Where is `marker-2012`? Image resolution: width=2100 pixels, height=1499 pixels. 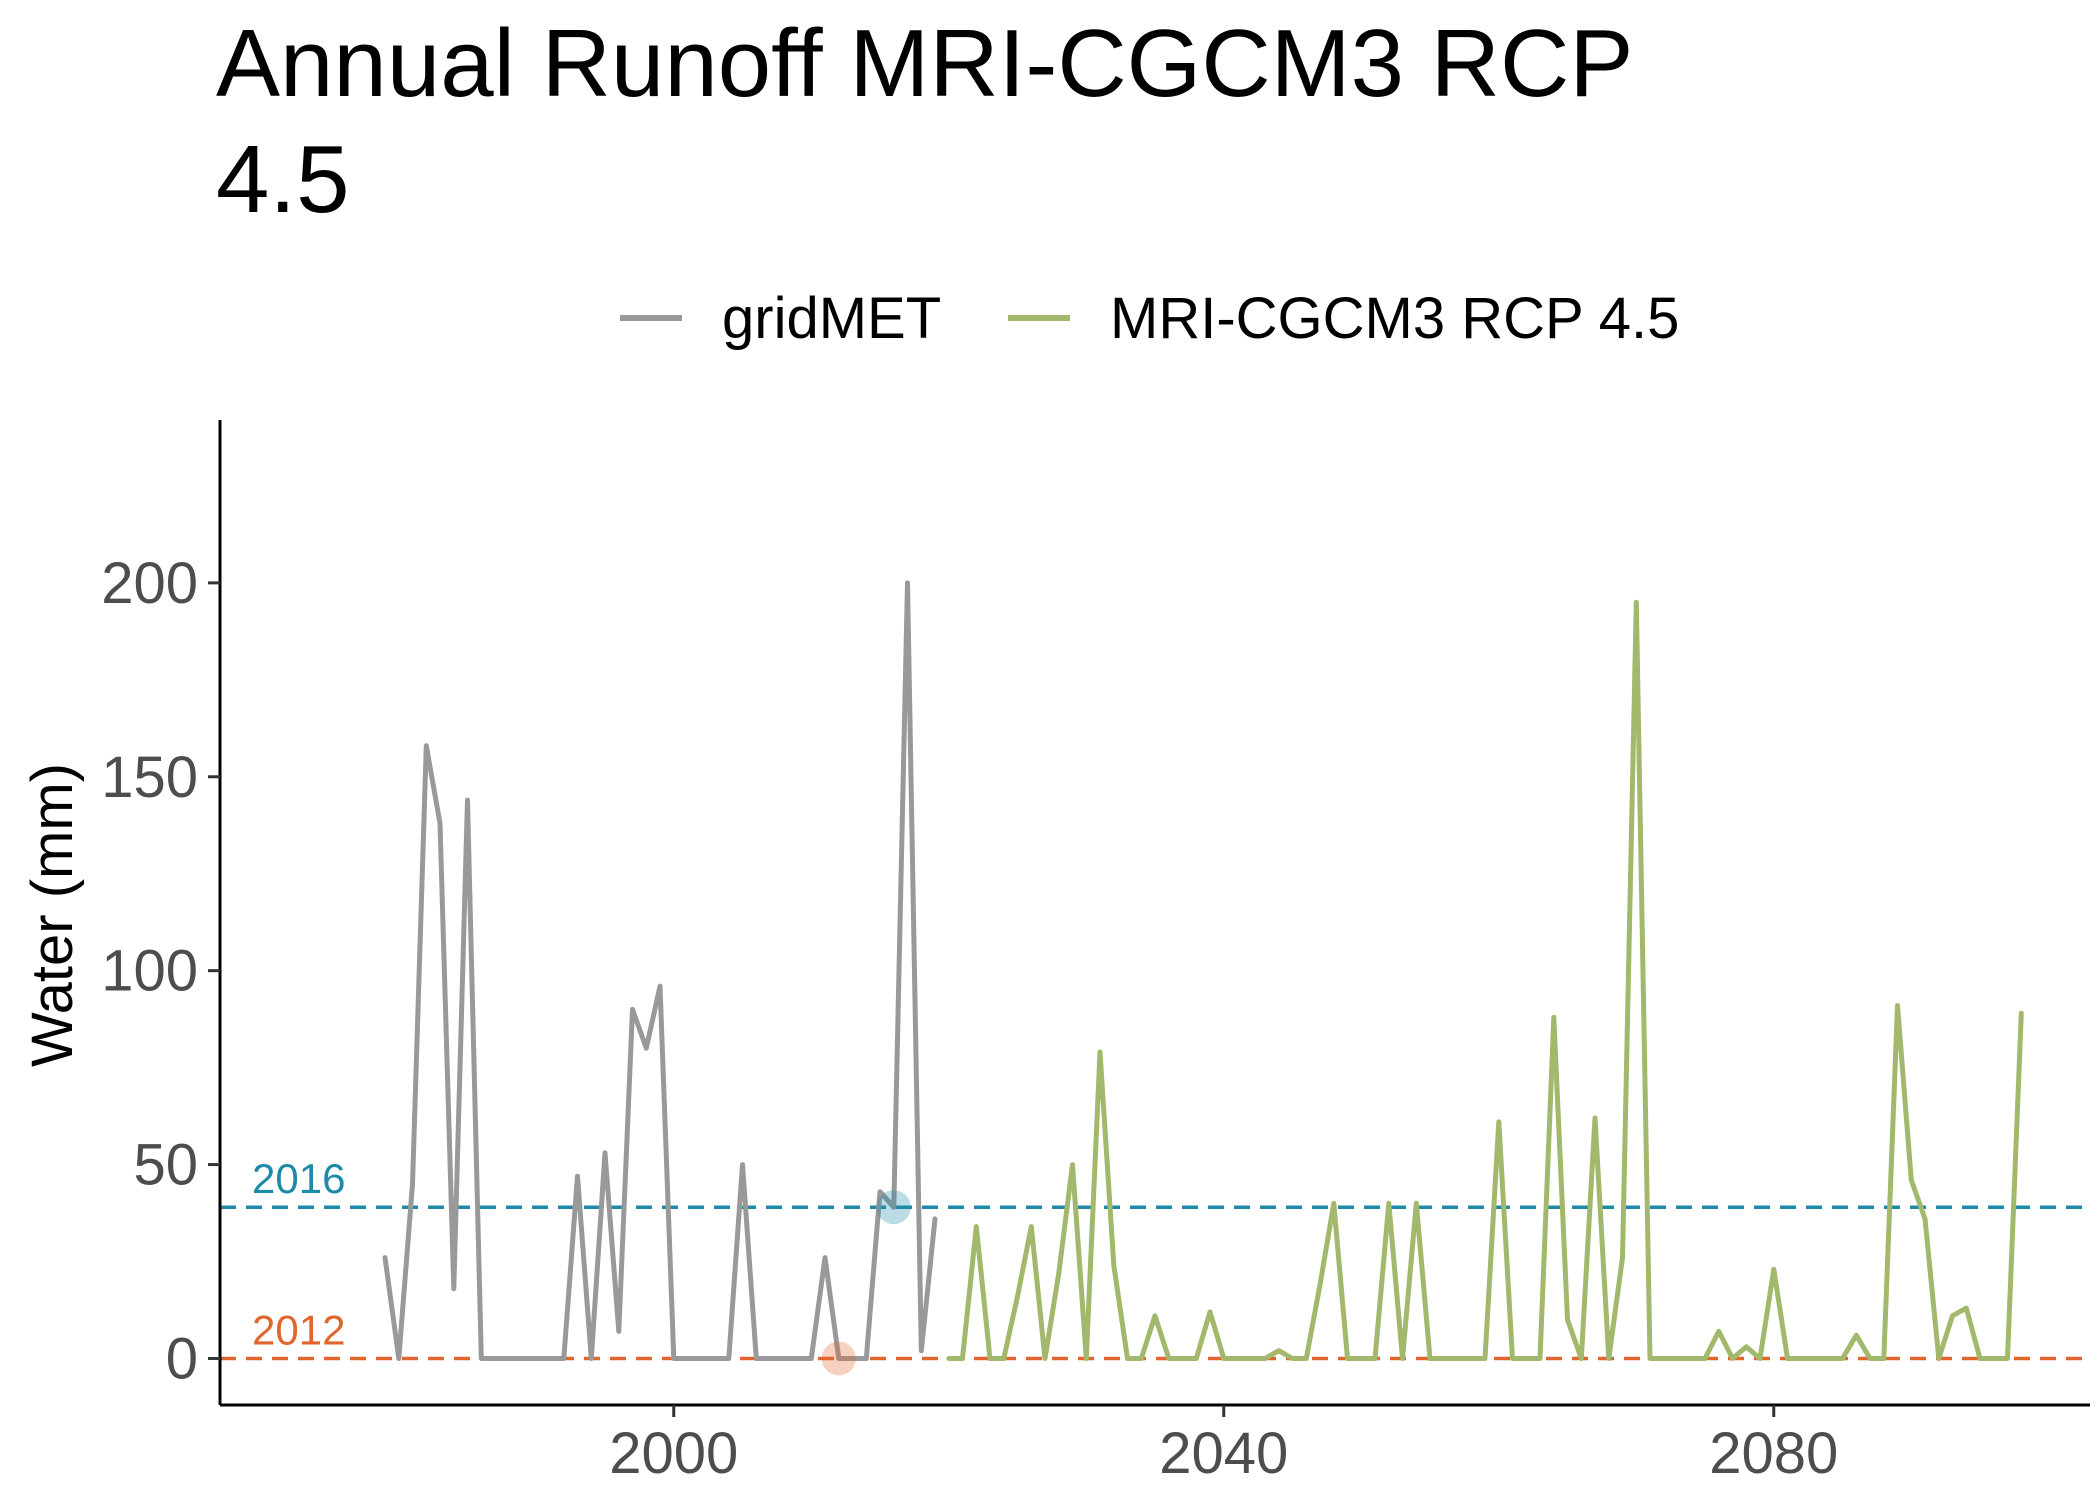
marker-2012 is located at coordinates (838, 1358).